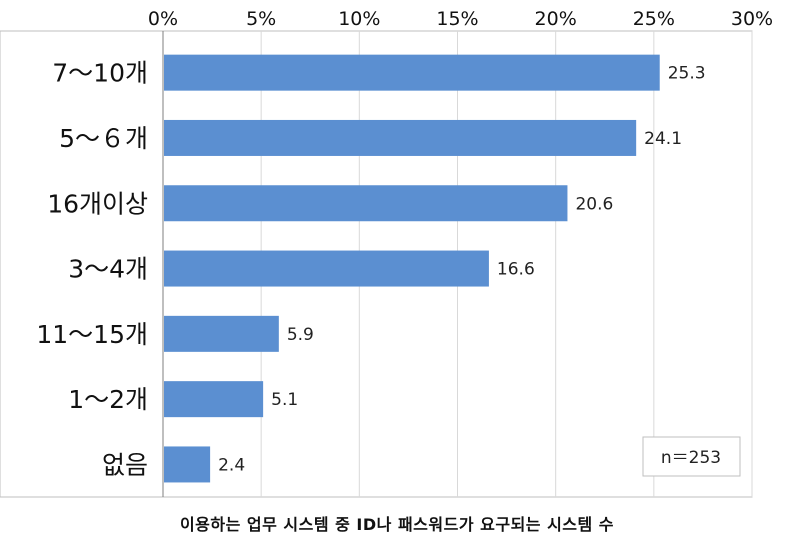  Describe the element at coordinates (108, 269) in the screenshot. I see `category-label: 3～4개` at that location.